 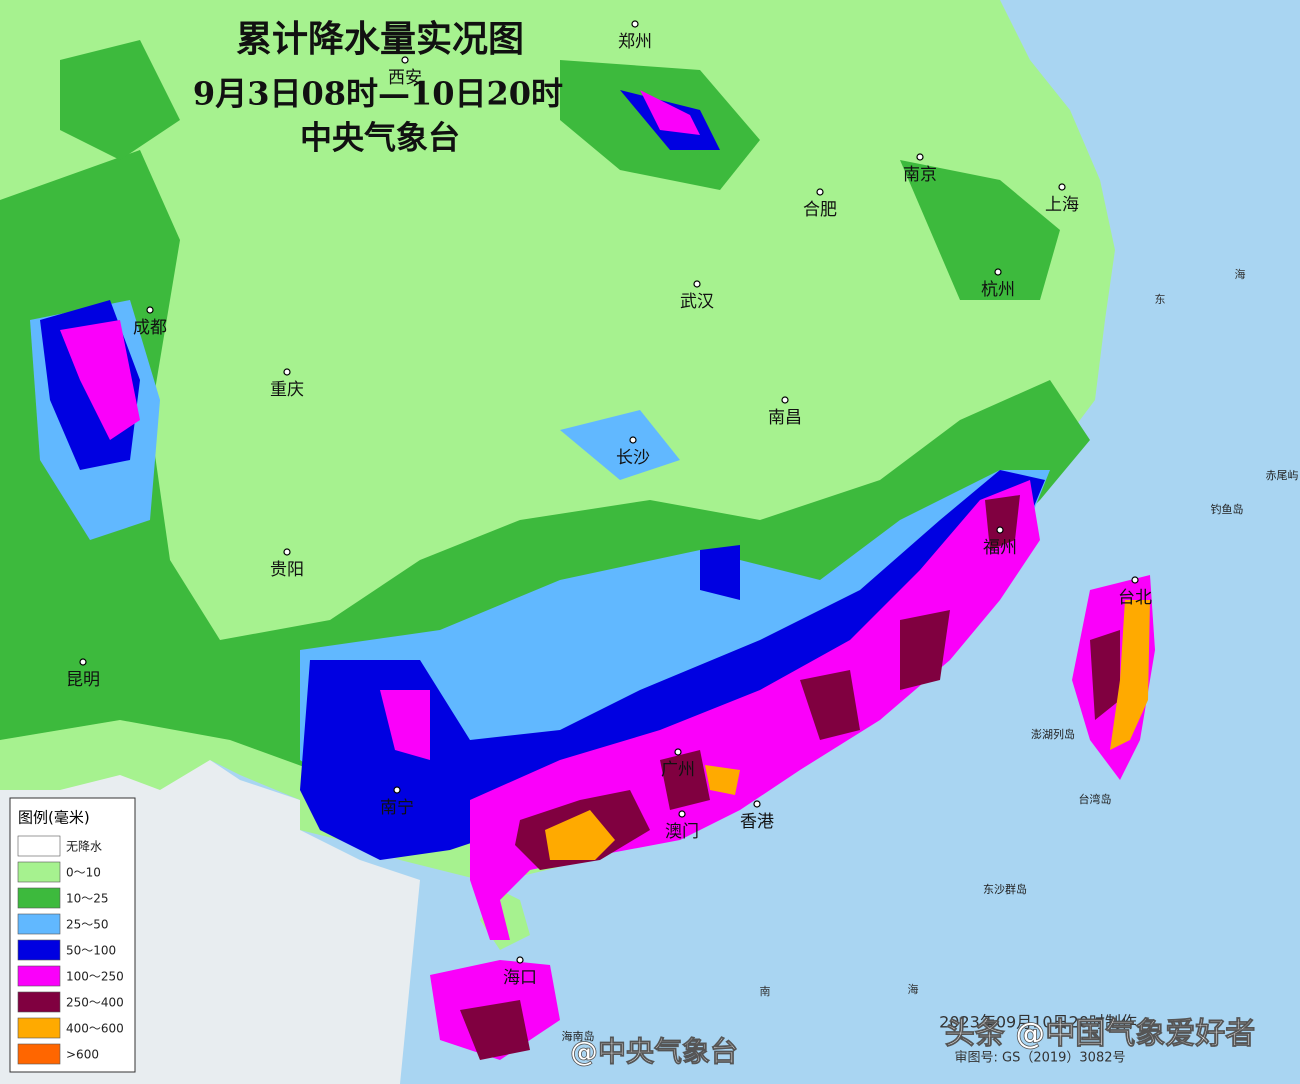 I want to click on city-label: 合肥, so click(x=820, y=210).